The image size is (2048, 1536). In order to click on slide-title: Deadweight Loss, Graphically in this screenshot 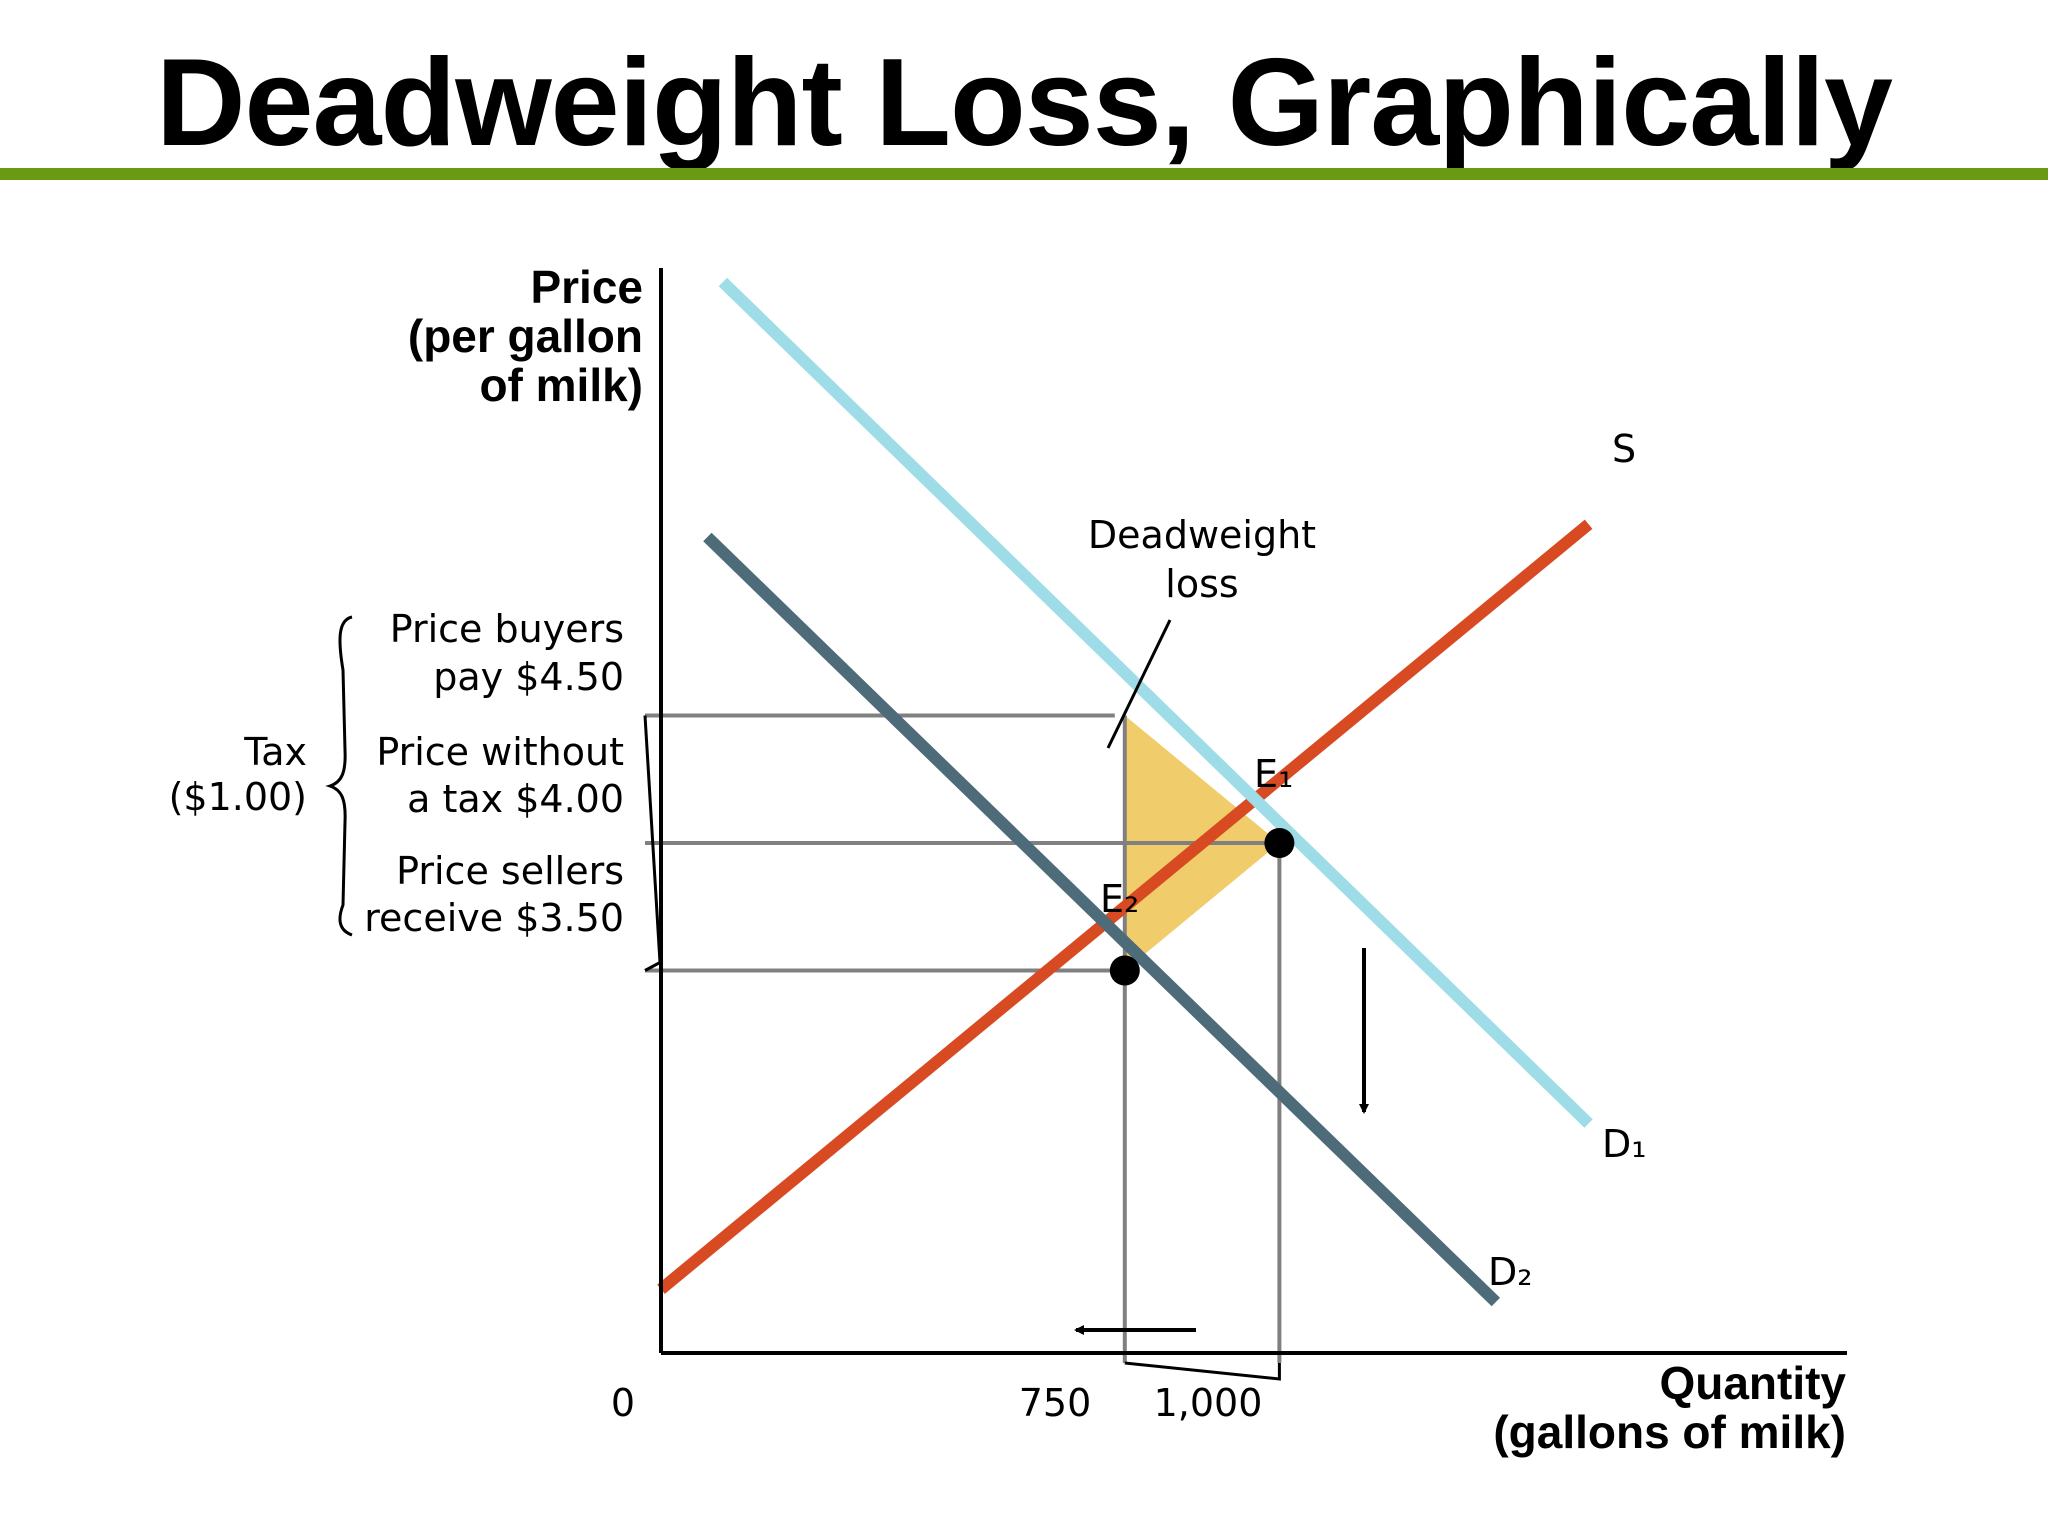, I will do `click(1024, 103)`.